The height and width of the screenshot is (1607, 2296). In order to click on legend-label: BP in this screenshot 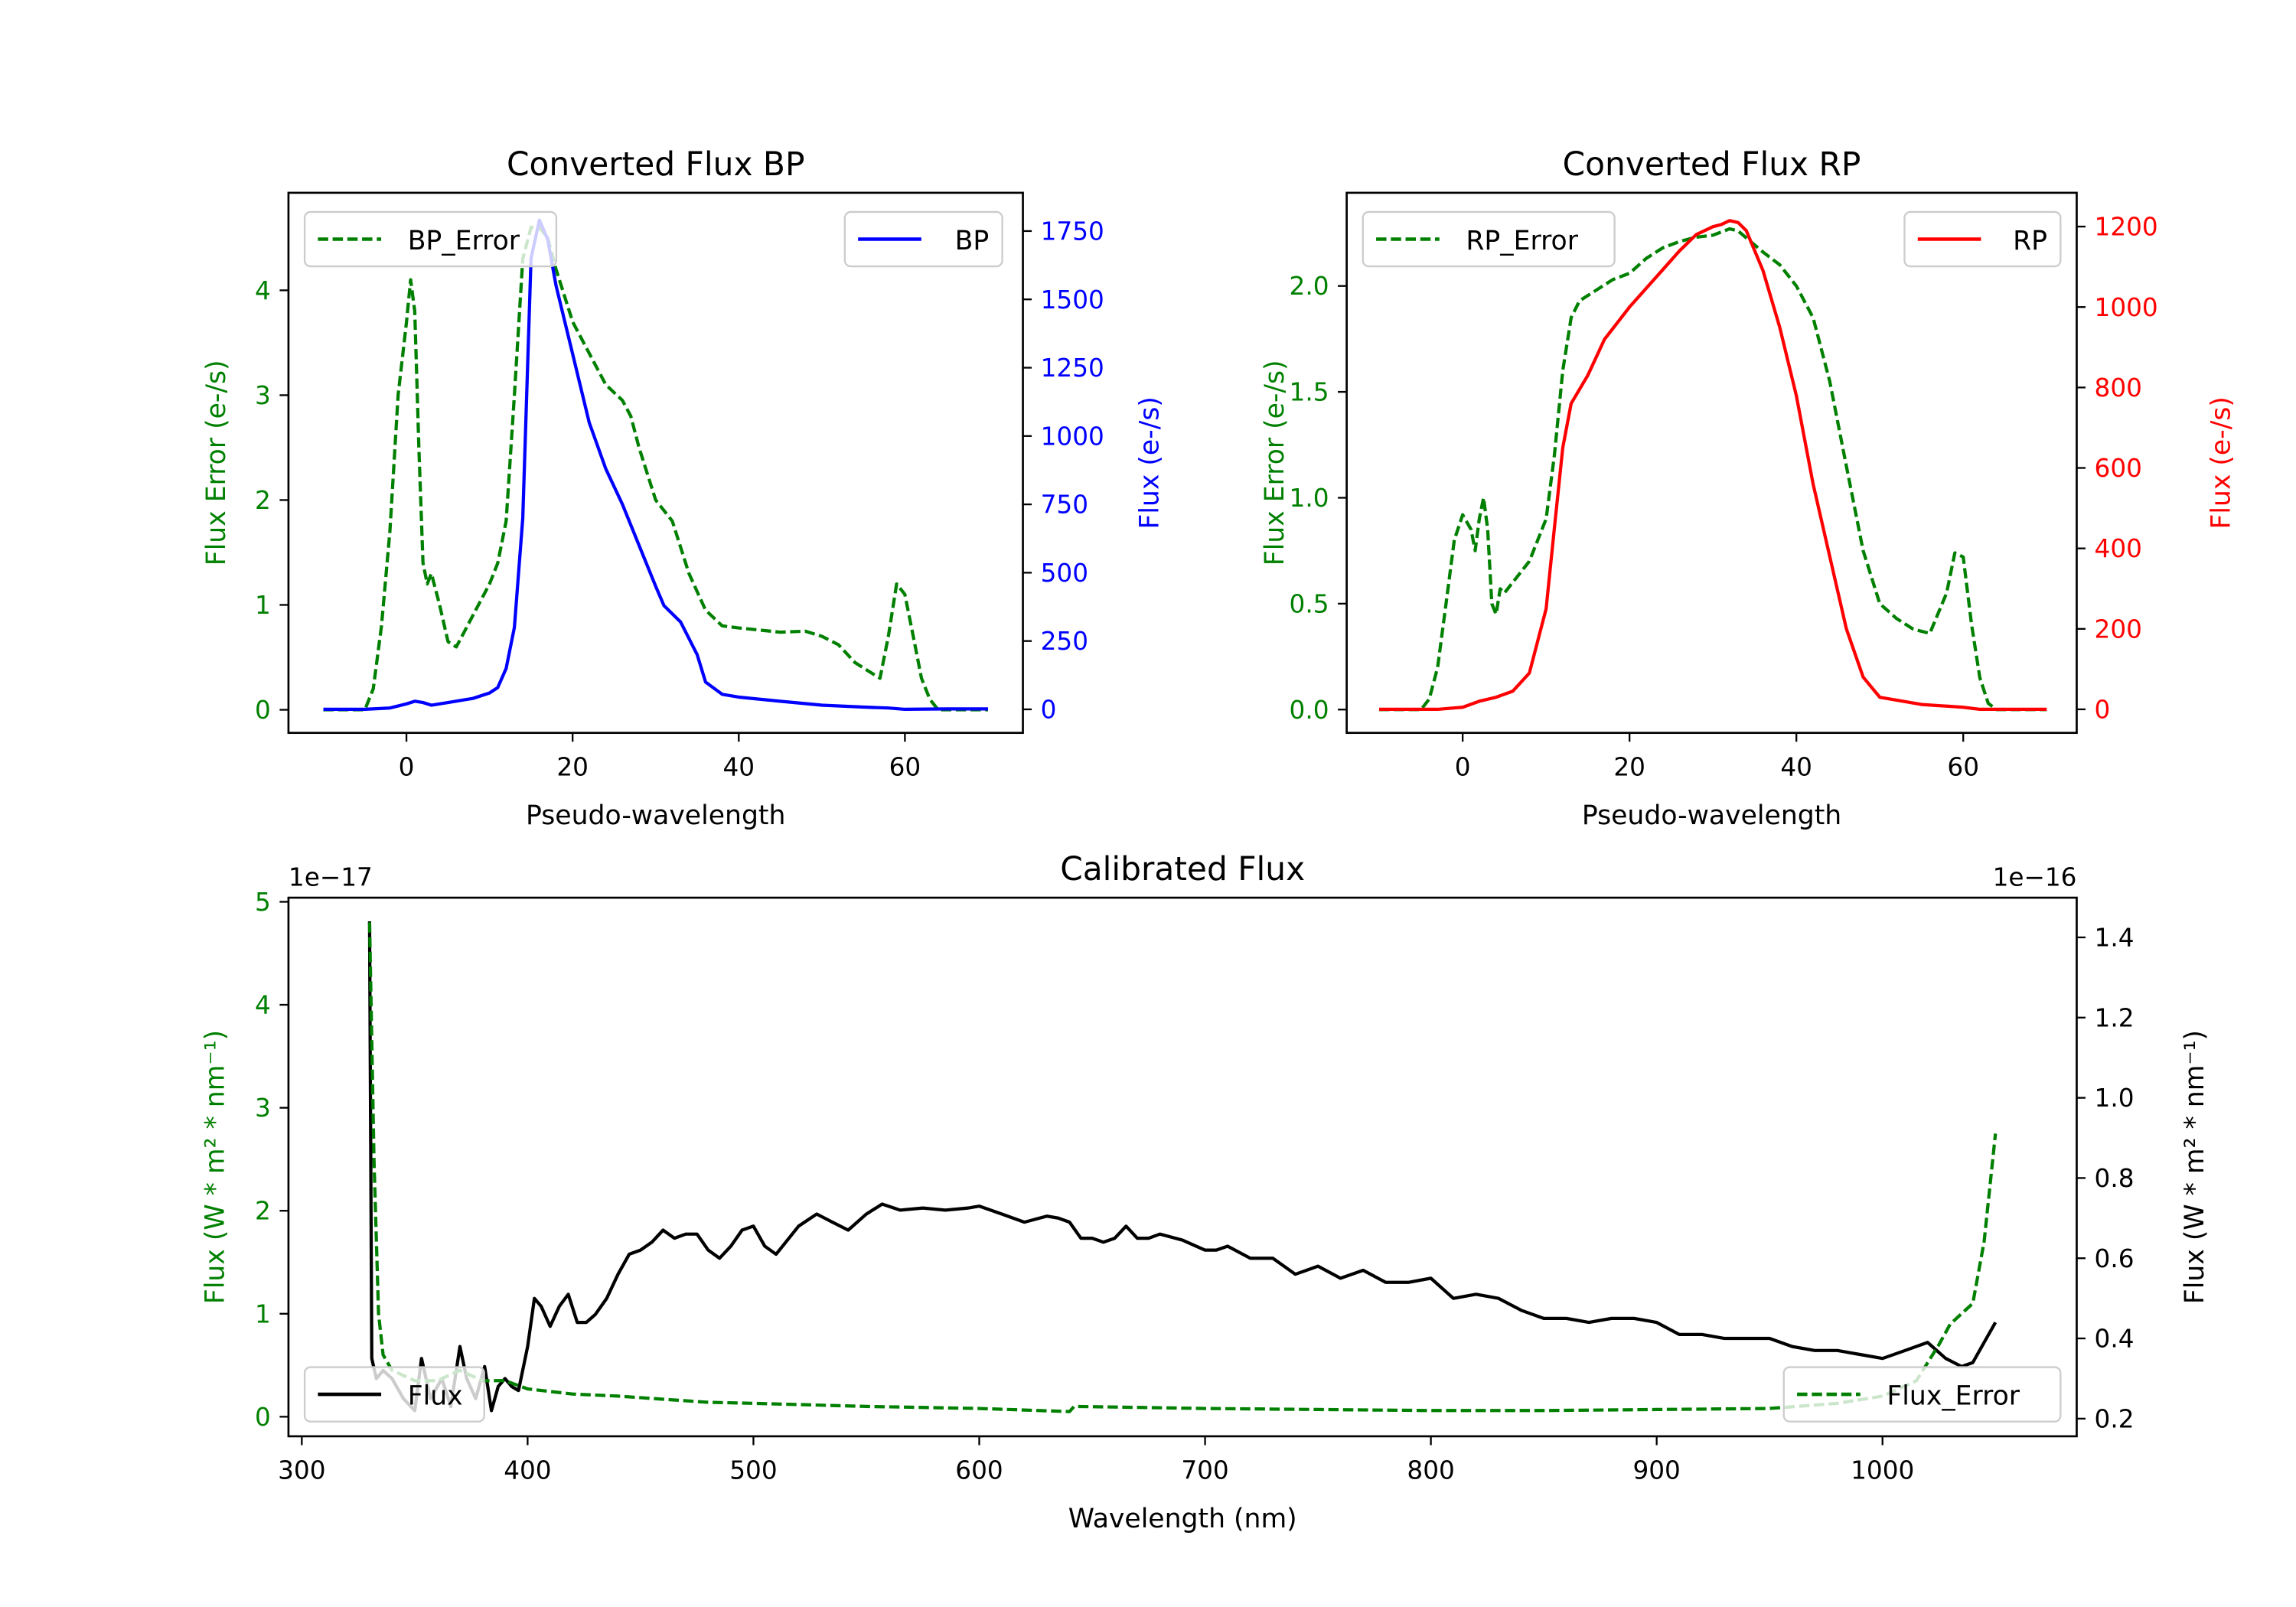, I will do `click(972, 241)`.